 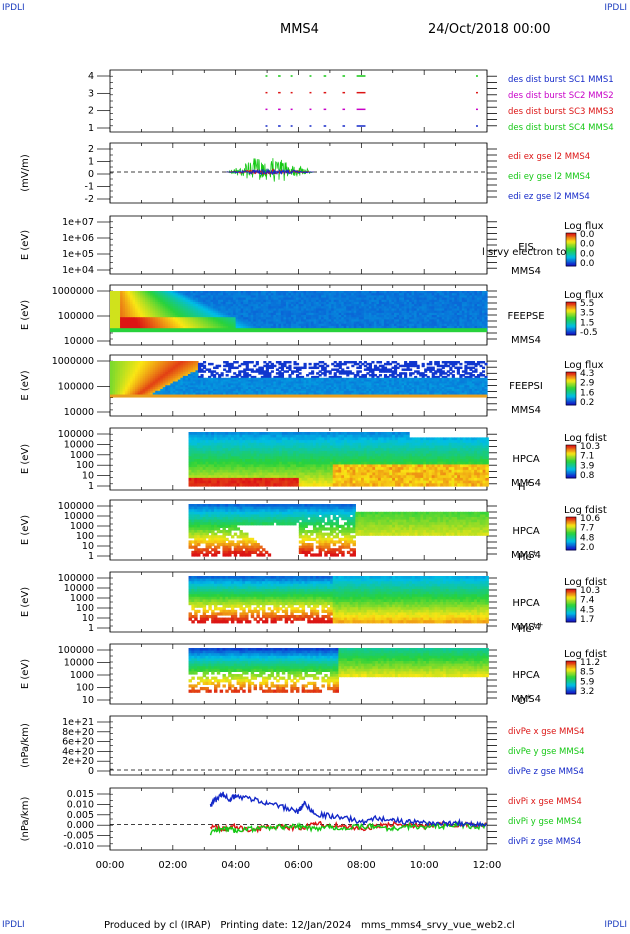 I want to click on corner-mark-top-left: IPDLI, so click(x=13, y=8).